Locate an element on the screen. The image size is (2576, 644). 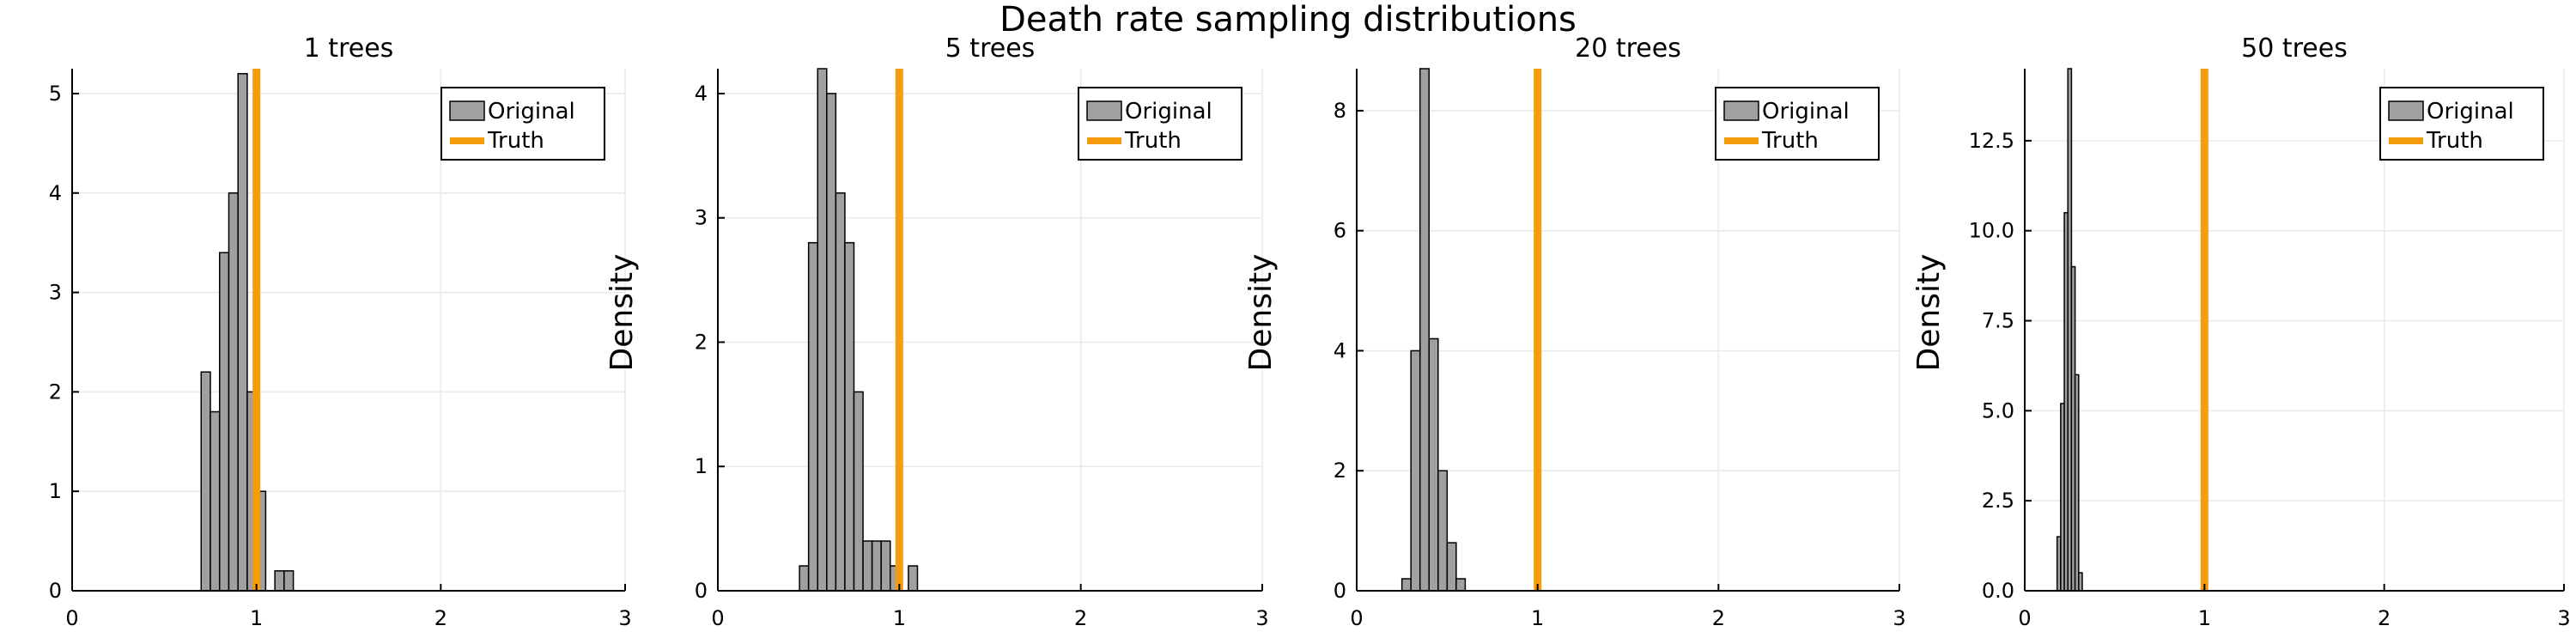
subplot-title: 20 trees is located at coordinates (1628, 48).